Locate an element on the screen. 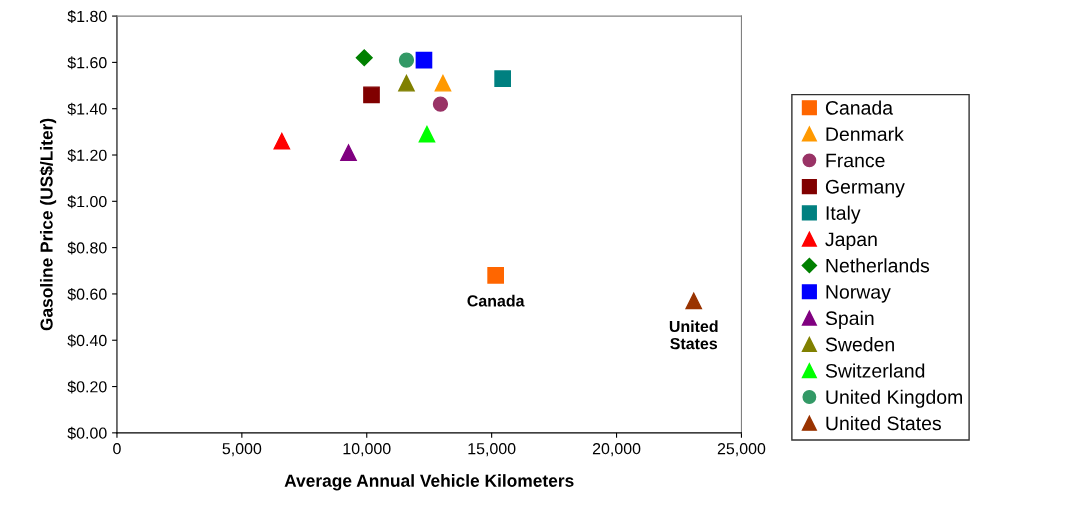 Image resolution: width=1073 pixels, height=519 pixels. y-tick-label: $0.60 is located at coordinates (87, 294).